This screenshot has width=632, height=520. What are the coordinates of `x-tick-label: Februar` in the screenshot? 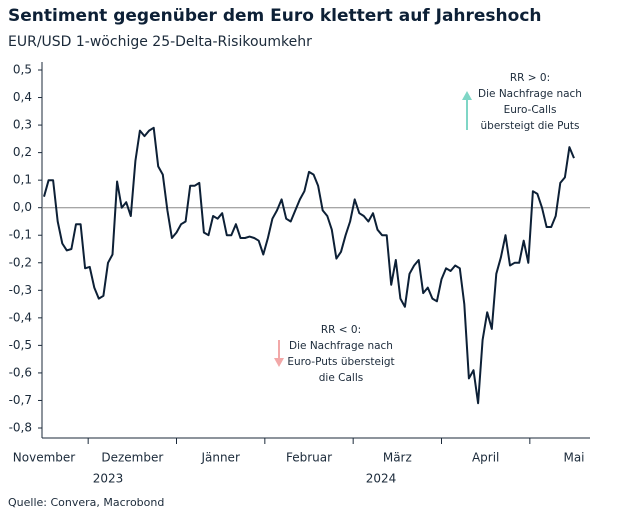 It's located at (309, 458).